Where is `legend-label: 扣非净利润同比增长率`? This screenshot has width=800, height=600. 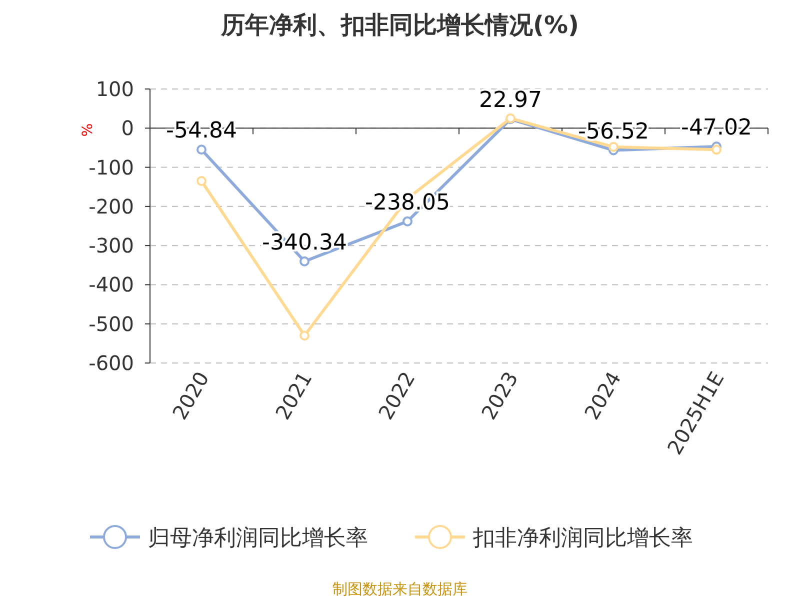
legend-label: 扣非净利润同比增长率 is located at coordinates (582, 538).